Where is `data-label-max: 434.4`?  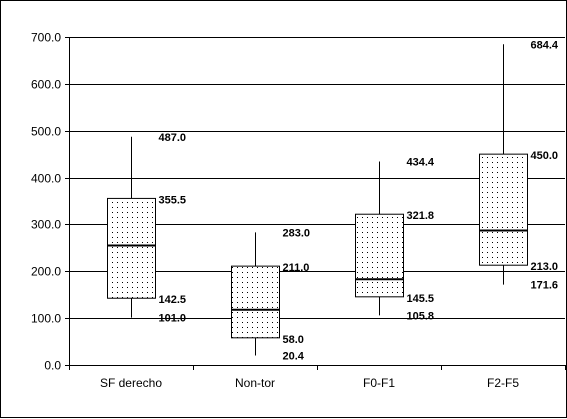 data-label-max: 434.4 is located at coordinates (421, 162).